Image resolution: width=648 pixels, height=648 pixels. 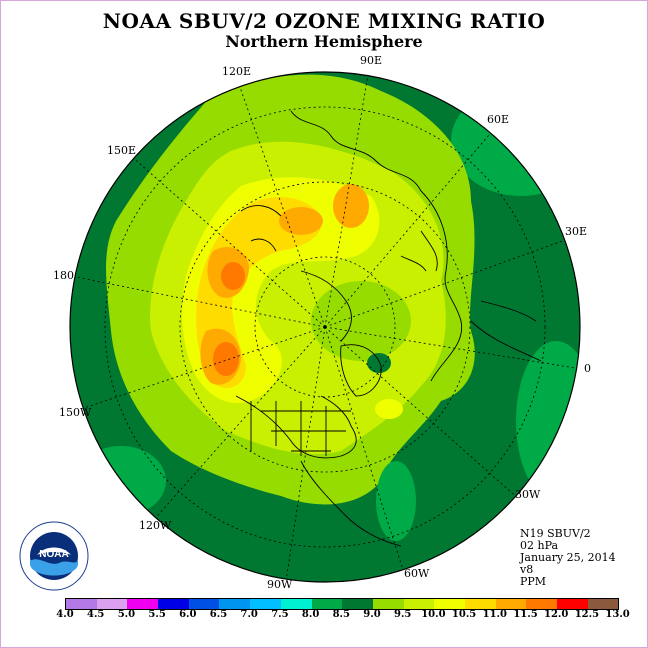 What do you see at coordinates (310, 614) in the screenshot?
I see `colorbar-tick-label: 8.0` at bounding box center [310, 614].